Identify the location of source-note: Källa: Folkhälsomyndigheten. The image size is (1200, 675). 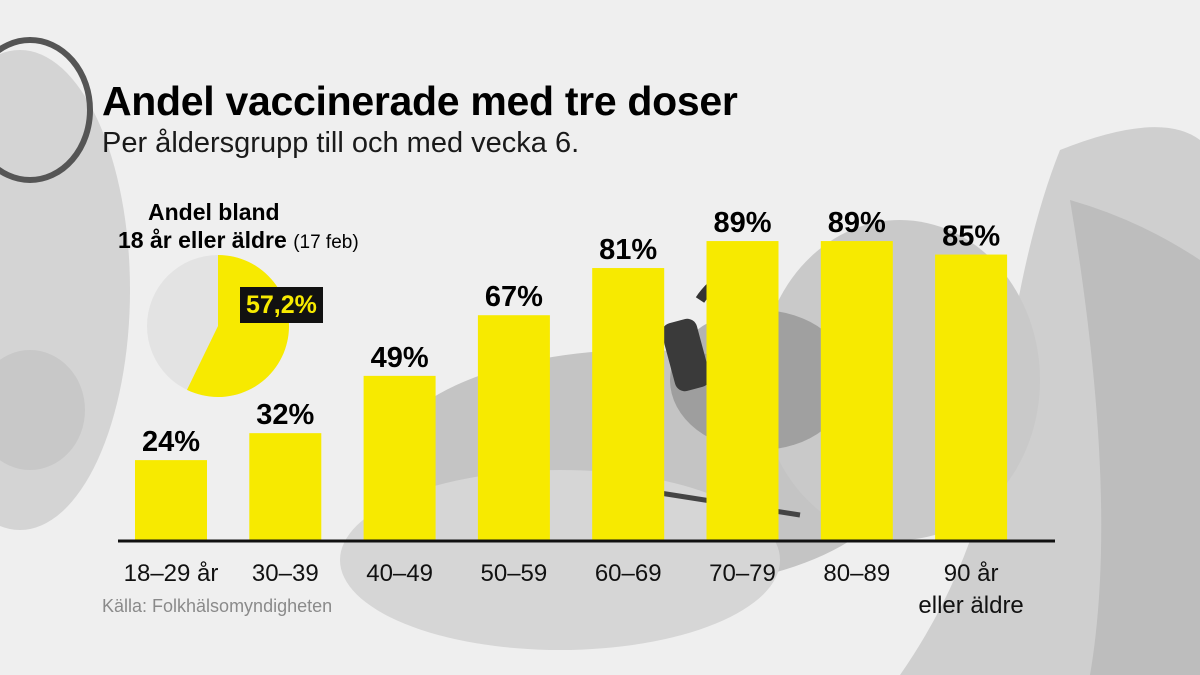
(217, 606).